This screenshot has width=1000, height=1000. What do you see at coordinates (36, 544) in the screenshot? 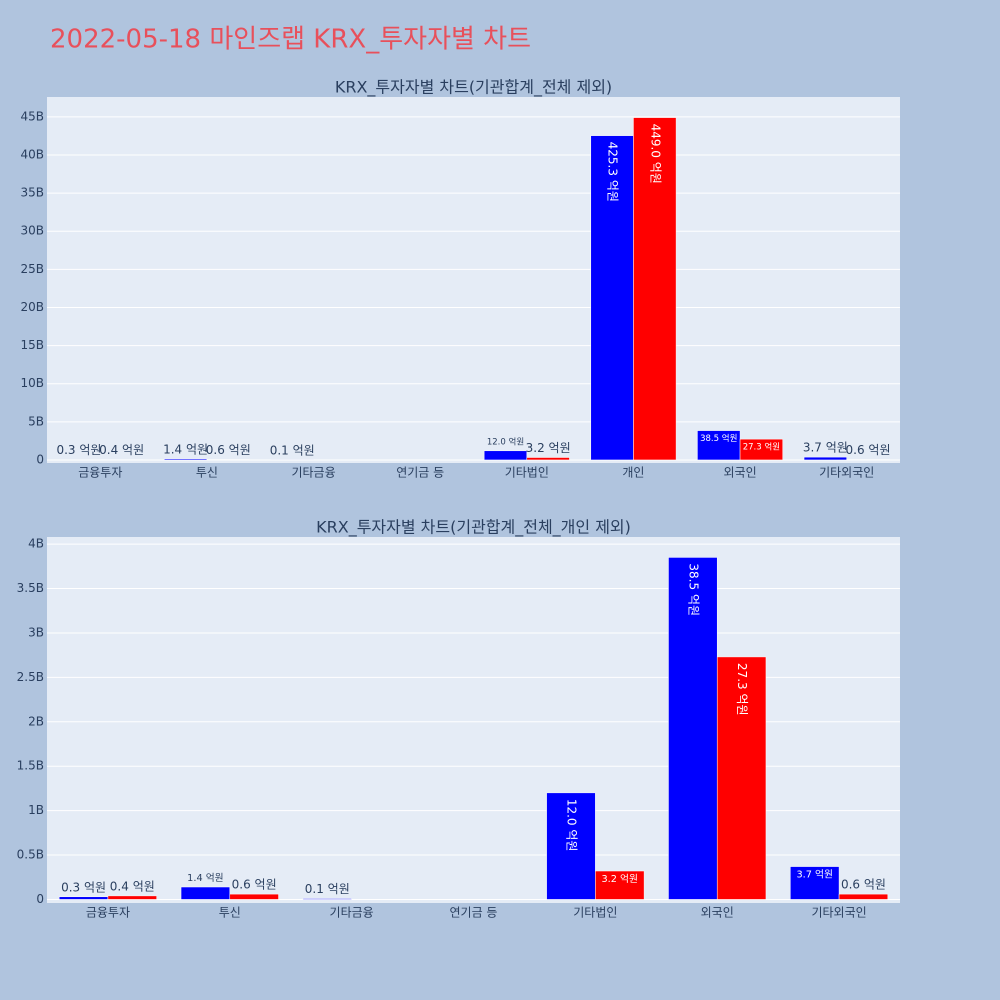
I see `y-tick-label: 4B` at bounding box center [36, 544].